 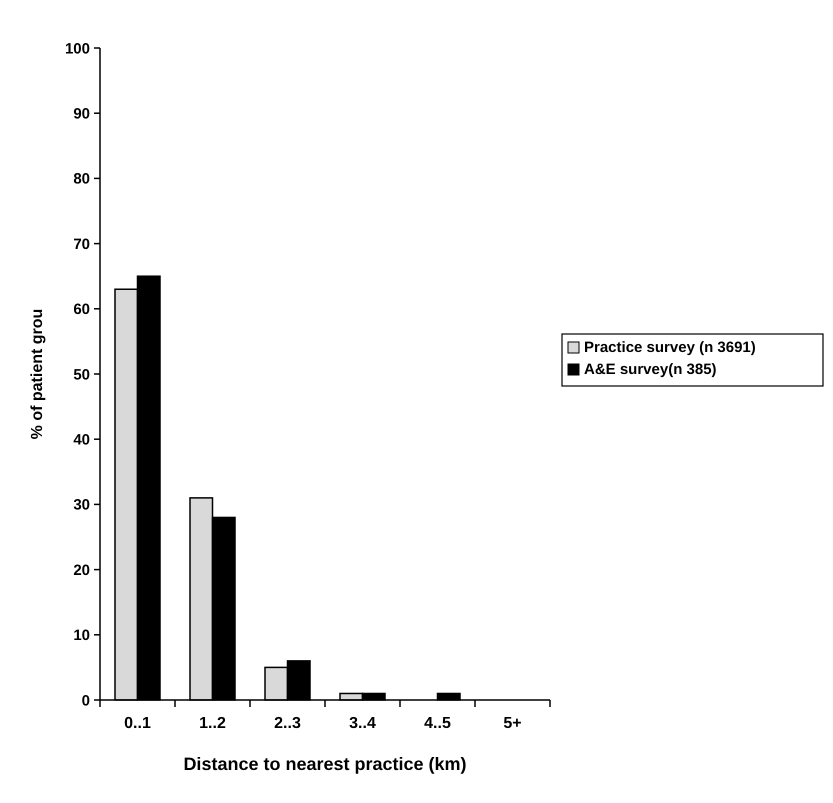 I want to click on legend-label: Practice survey (n 3691), so click(x=670, y=347).